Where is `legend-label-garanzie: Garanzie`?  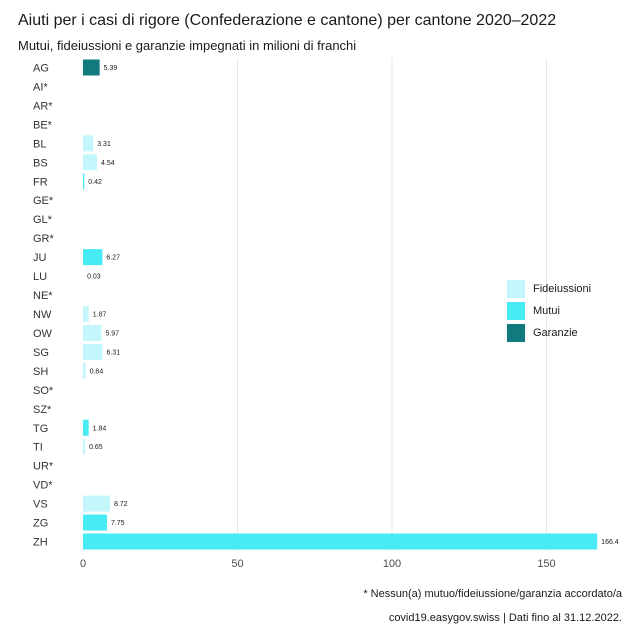
legend-label-garanzie: Garanzie is located at coordinates (555, 333).